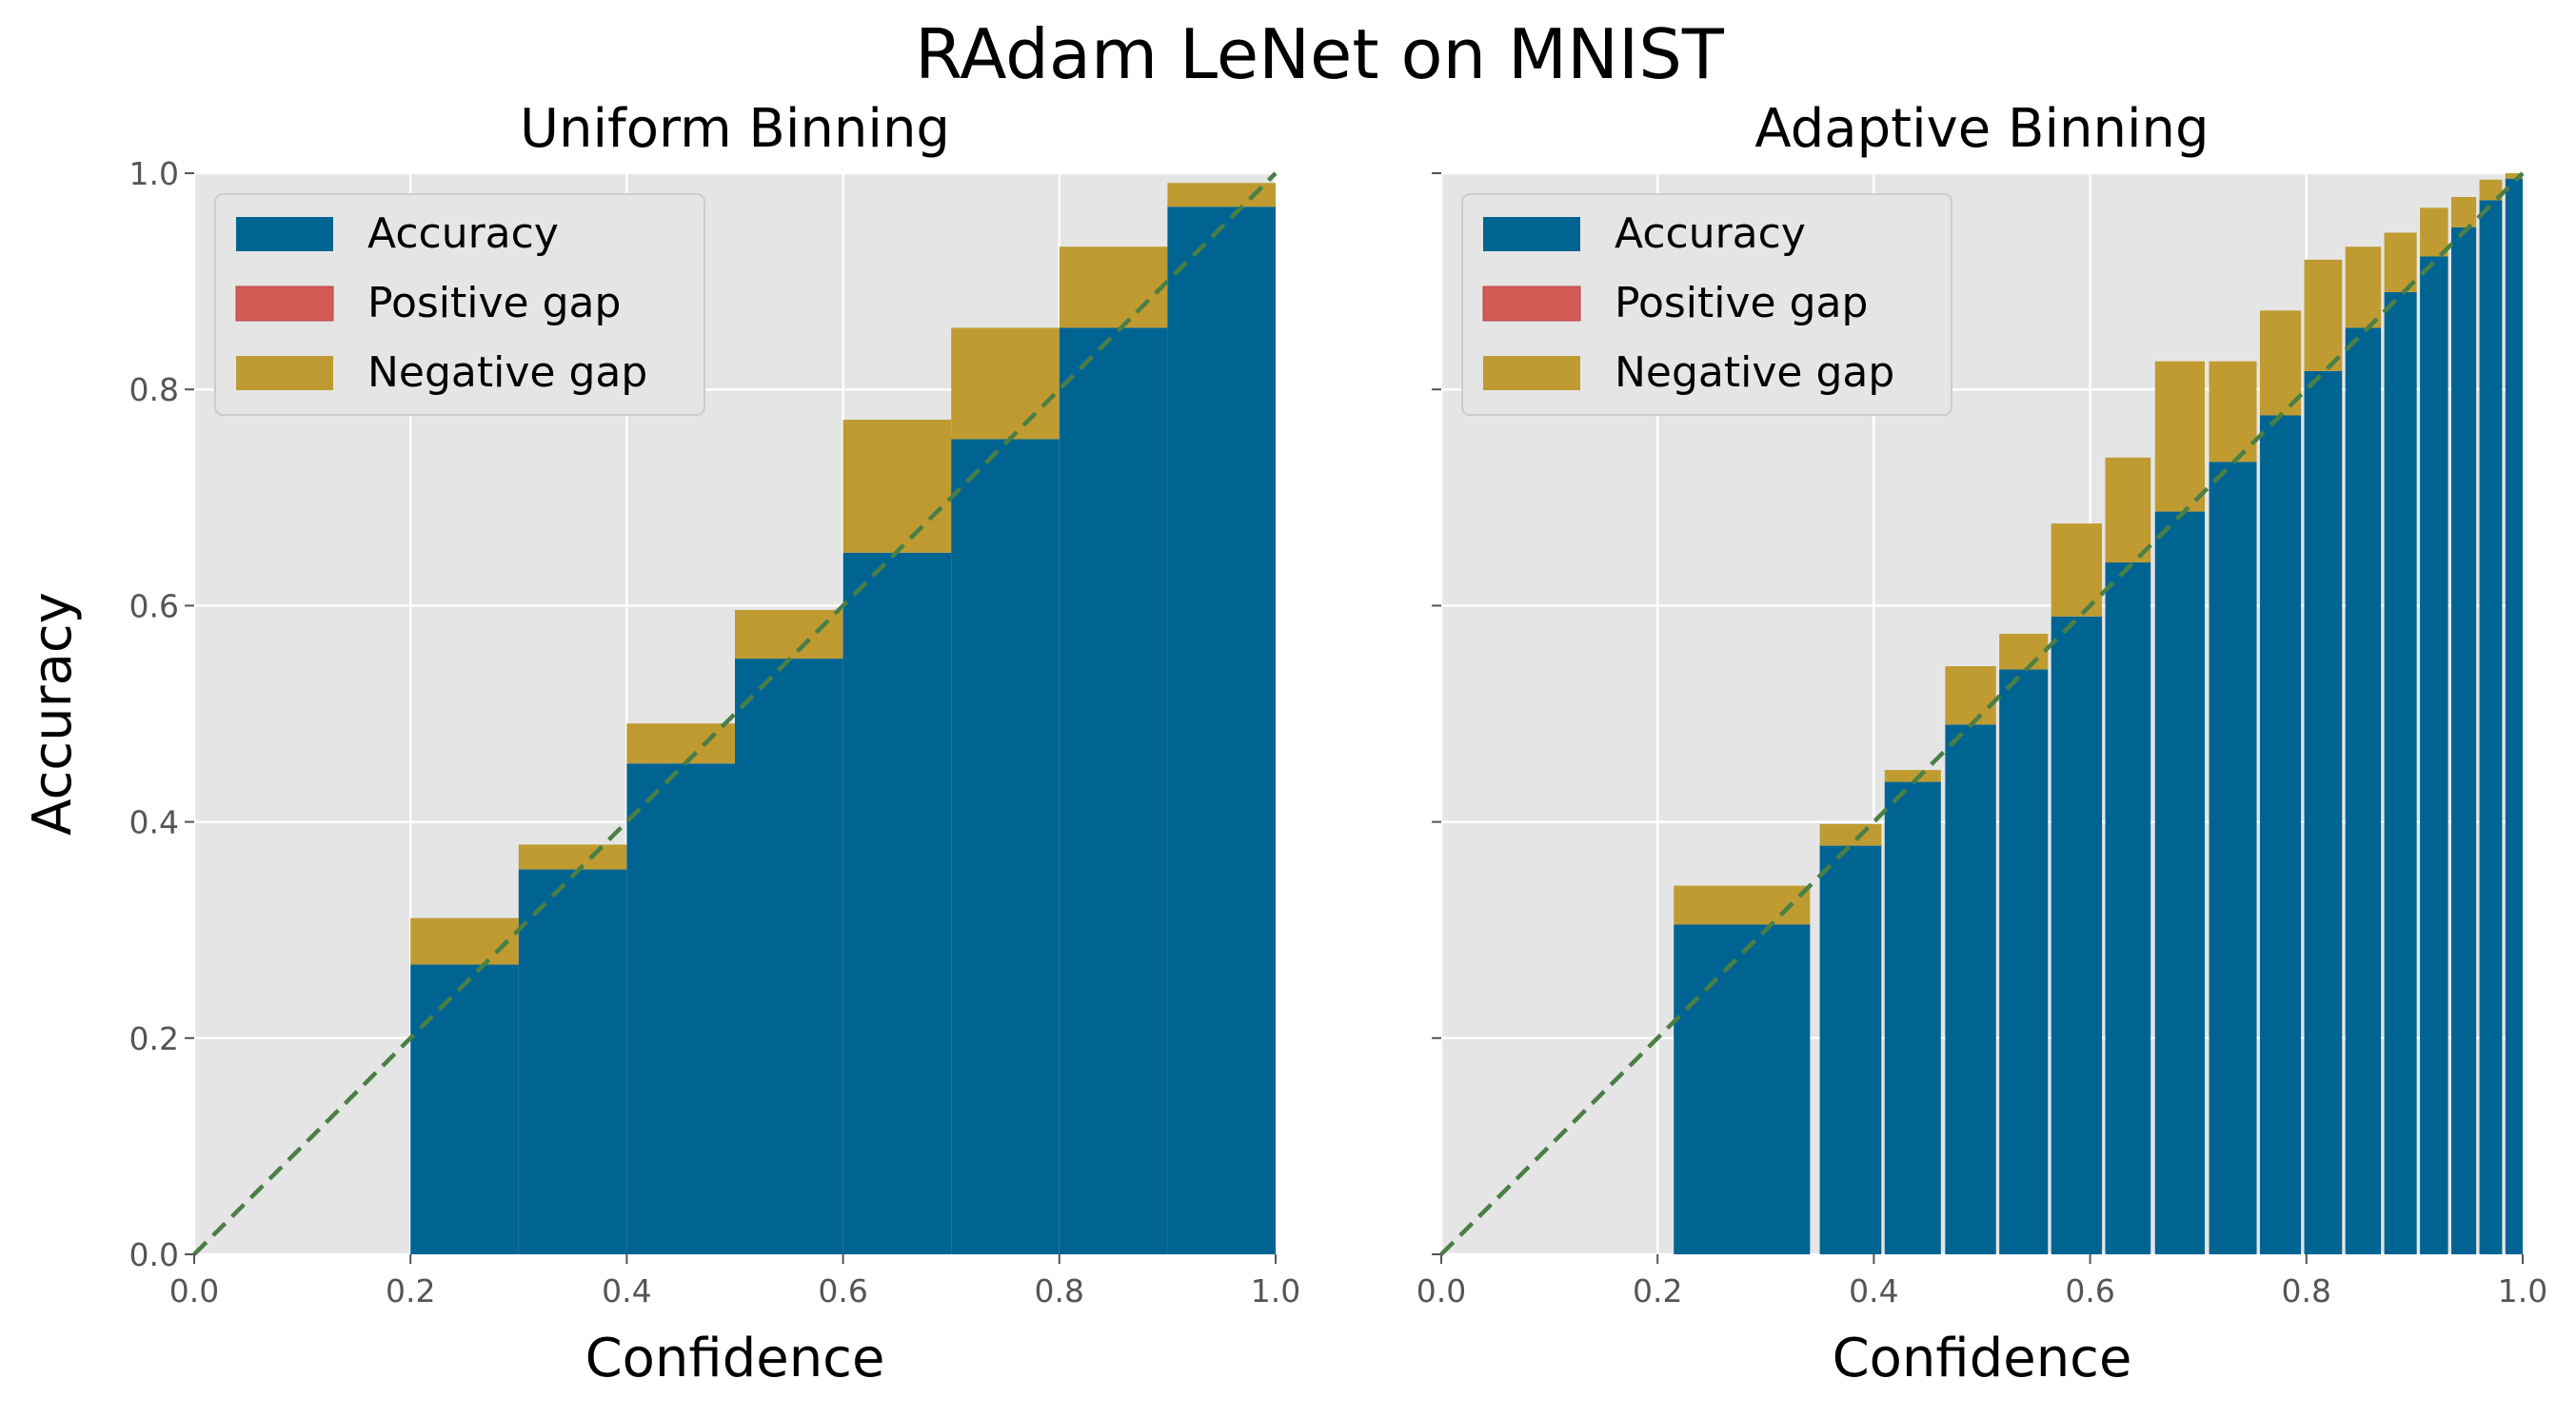 The image size is (2576, 1418). What do you see at coordinates (1981, 129) in the screenshot?
I see `panel-title: Adaptive Binning` at bounding box center [1981, 129].